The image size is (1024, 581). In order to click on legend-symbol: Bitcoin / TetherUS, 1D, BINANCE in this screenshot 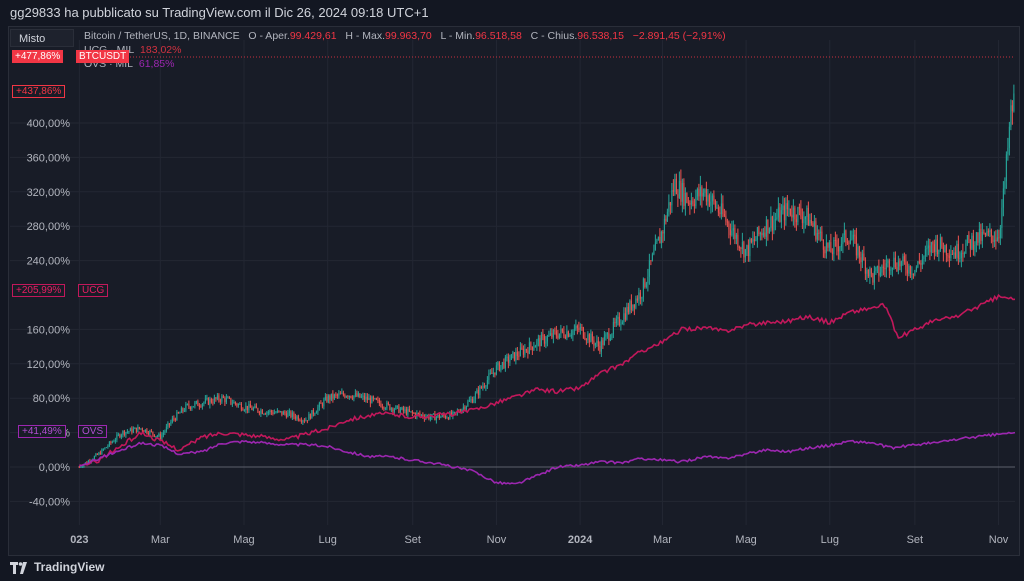, I will do `click(162, 36)`.